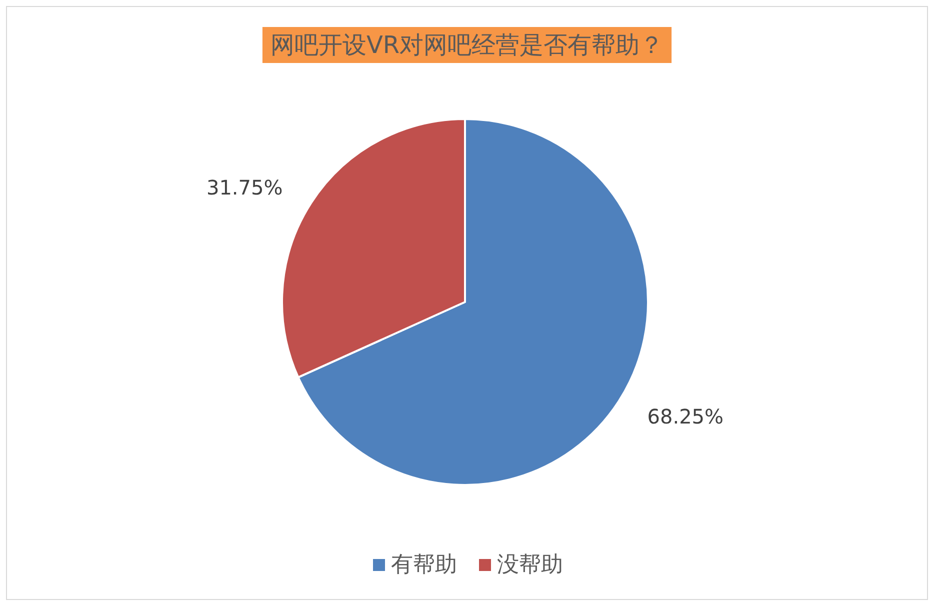  Describe the element at coordinates (530, 565) in the screenshot. I see `legend-label: 没帮助` at that location.